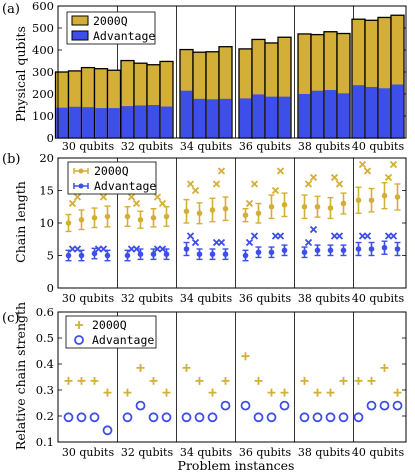 This screenshot has width=415, height=475. What do you see at coordinates (46, 223) in the screenshot?
I see `ytick-label: 10` at bounding box center [46, 223].